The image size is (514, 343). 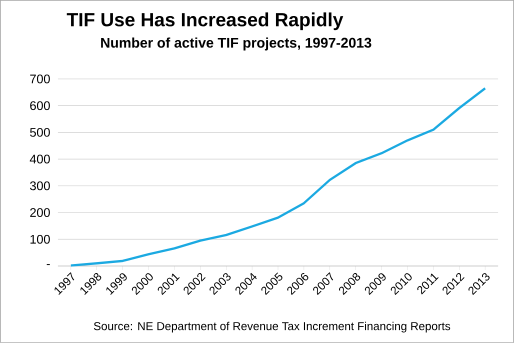 What do you see at coordinates (40, 132) in the screenshot?
I see `y-tick-label: 500` at bounding box center [40, 132].